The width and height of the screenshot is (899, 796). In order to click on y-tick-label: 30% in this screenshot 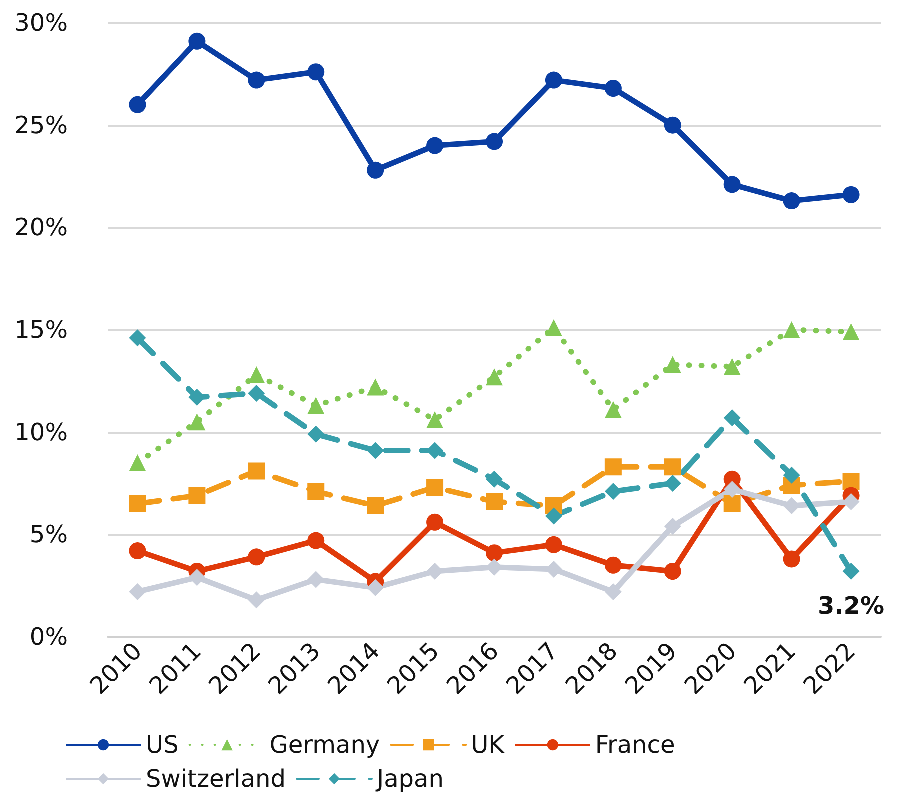, I will do `click(41, 23)`.